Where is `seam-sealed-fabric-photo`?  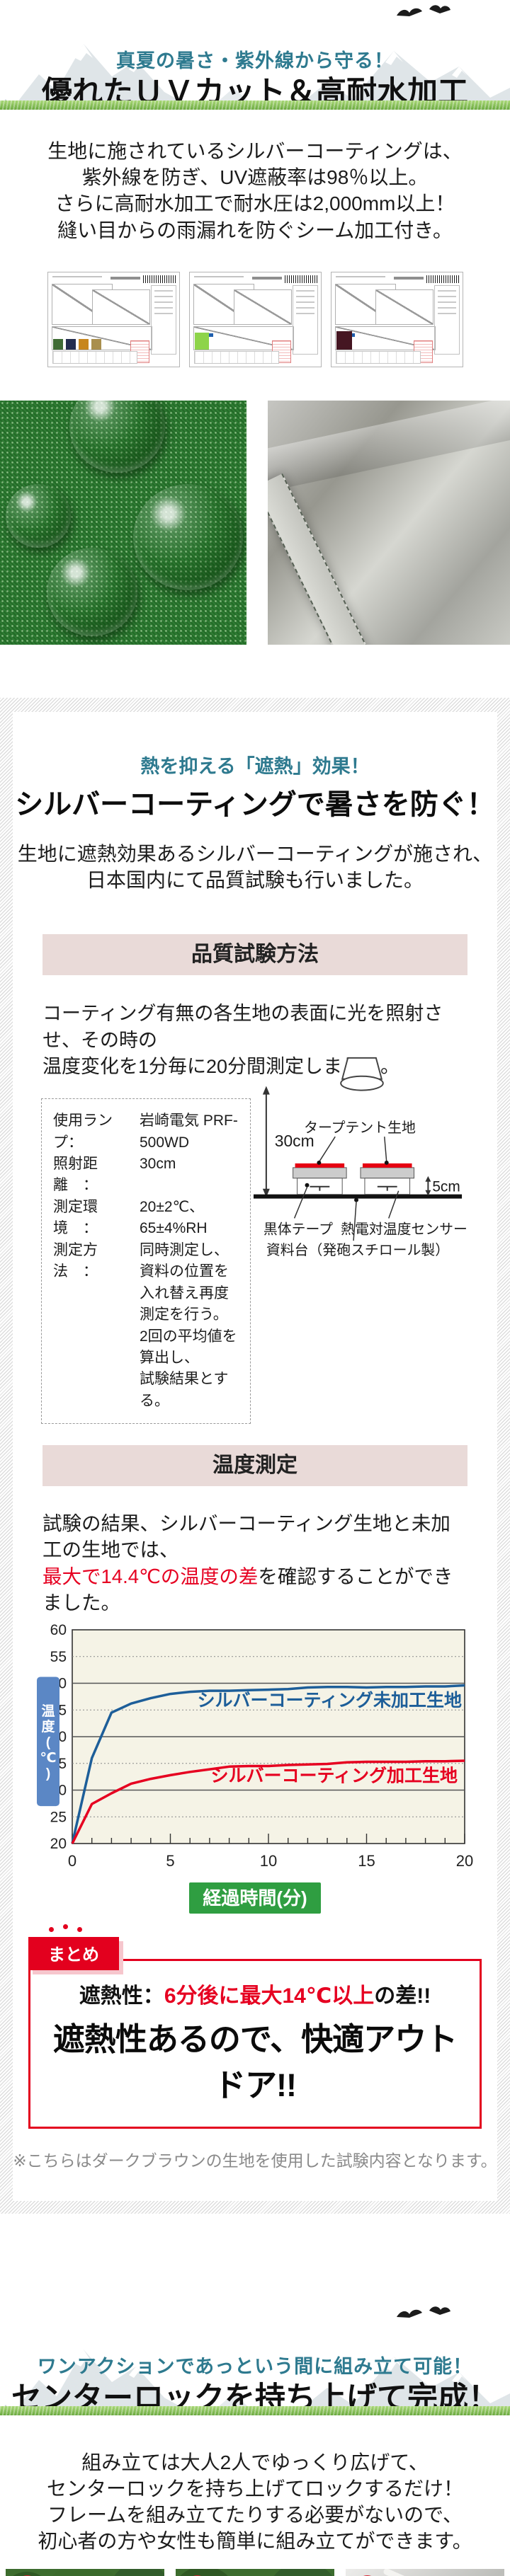
seam-sealed-fabric-photo is located at coordinates (389, 522).